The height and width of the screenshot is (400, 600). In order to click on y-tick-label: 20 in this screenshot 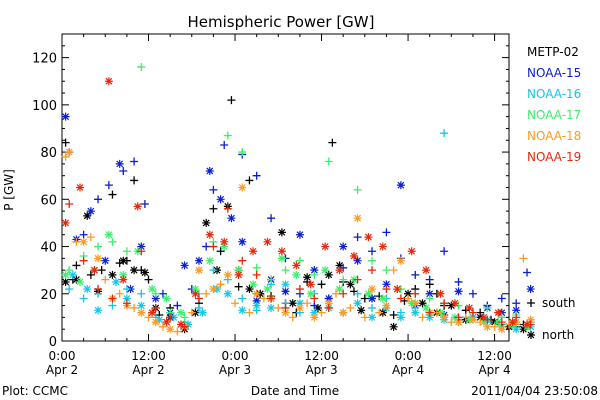, I will do `click(48, 295)`.